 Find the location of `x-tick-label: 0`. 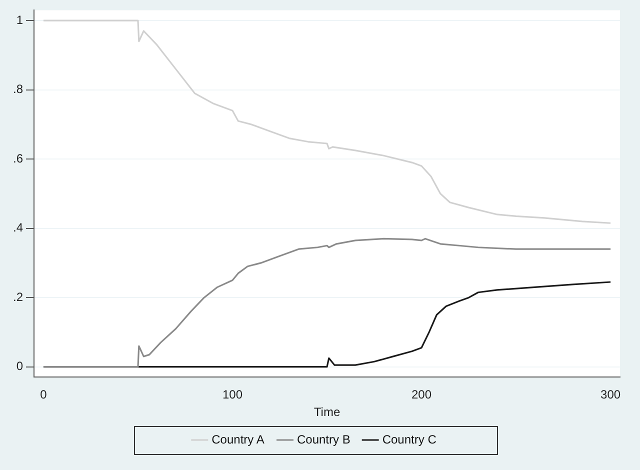

x-tick-label: 0 is located at coordinates (44, 395).